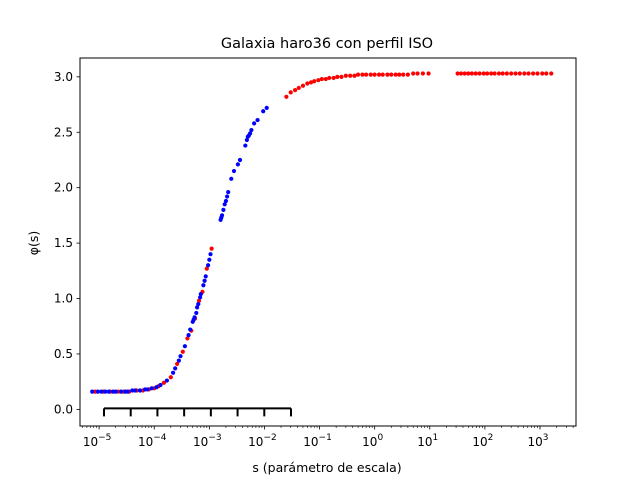  I want to click on x-tick-label: 10⁻², so click(262, 441).